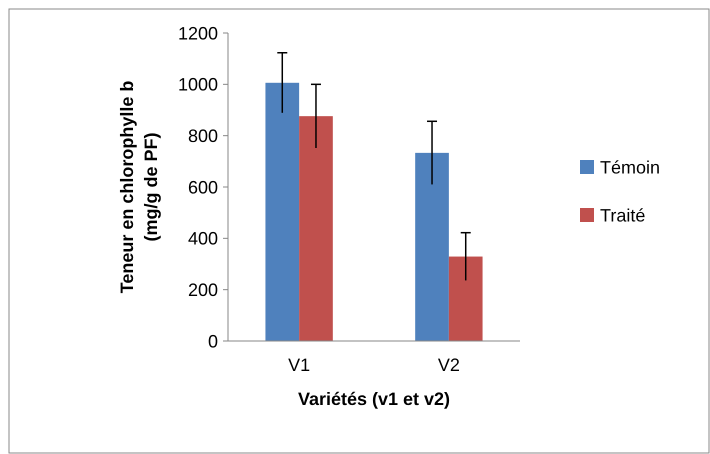 This screenshot has height=454, width=710. What do you see at coordinates (139, 187) in the screenshot?
I see `y-axis-title: Teneur en chlorophylle b (mg/g de PF)` at bounding box center [139, 187].